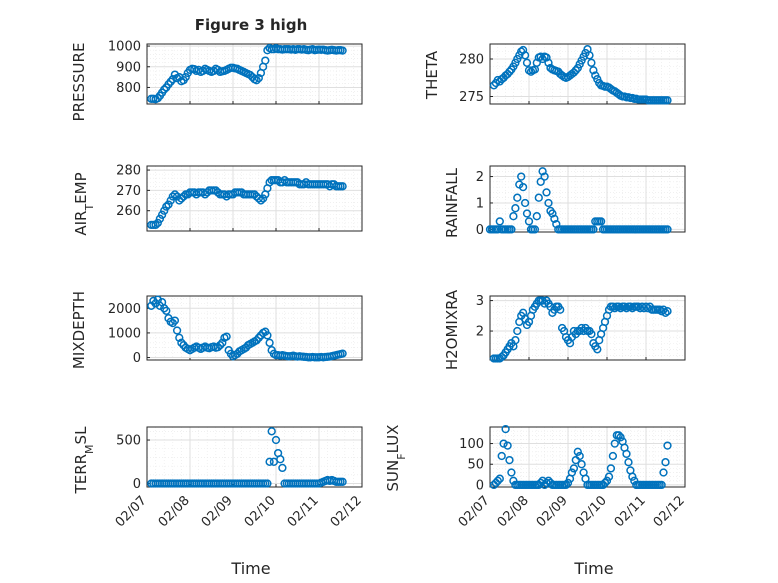 This screenshot has width=778, height=583. What do you see at coordinates (216, 81) in the screenshot?
I see `subplot-pressure: PRESSURE 800 900 1000` at bounding box center [216, 81].